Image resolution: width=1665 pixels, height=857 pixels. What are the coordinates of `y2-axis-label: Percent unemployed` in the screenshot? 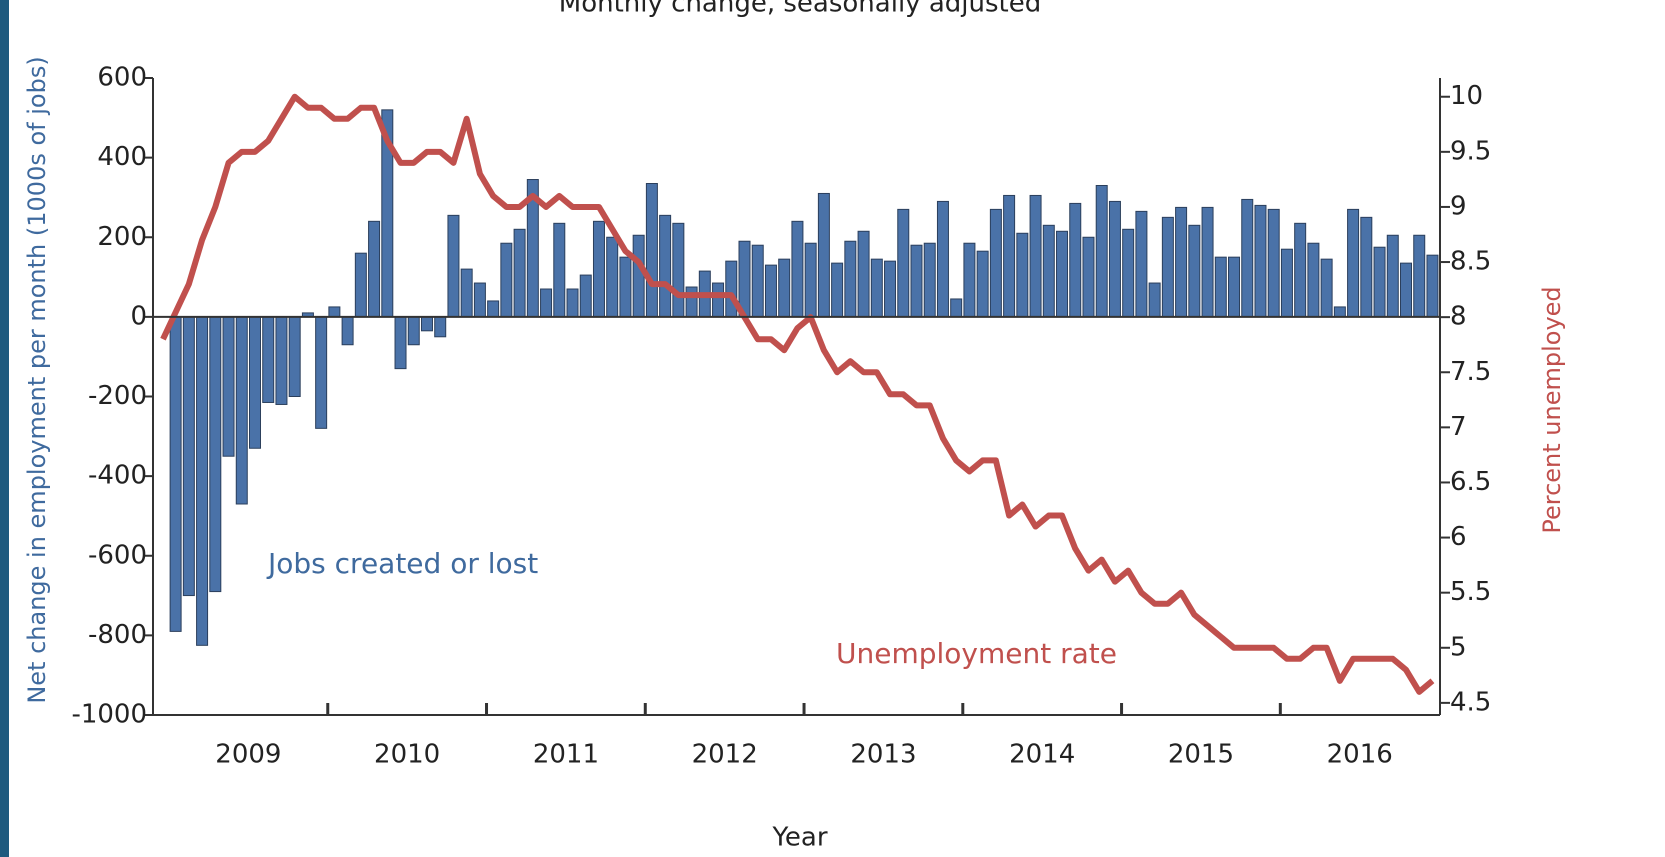 It's located at (1552, 409).